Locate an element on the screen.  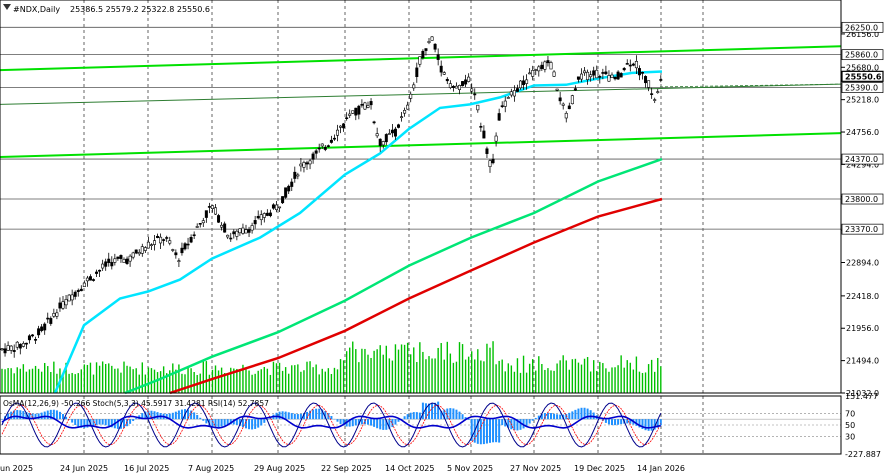
level-tag-label: 25550.6 is located at coordinates (863, 76).